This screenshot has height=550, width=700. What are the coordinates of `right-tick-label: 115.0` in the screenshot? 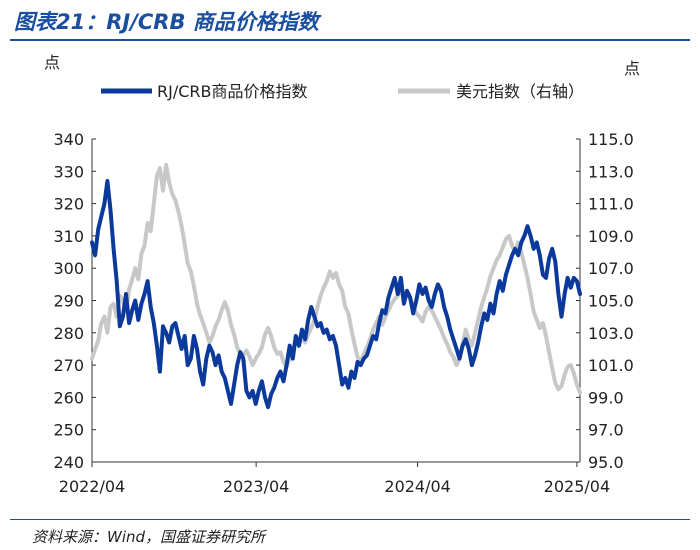 It's located at (611, 139).